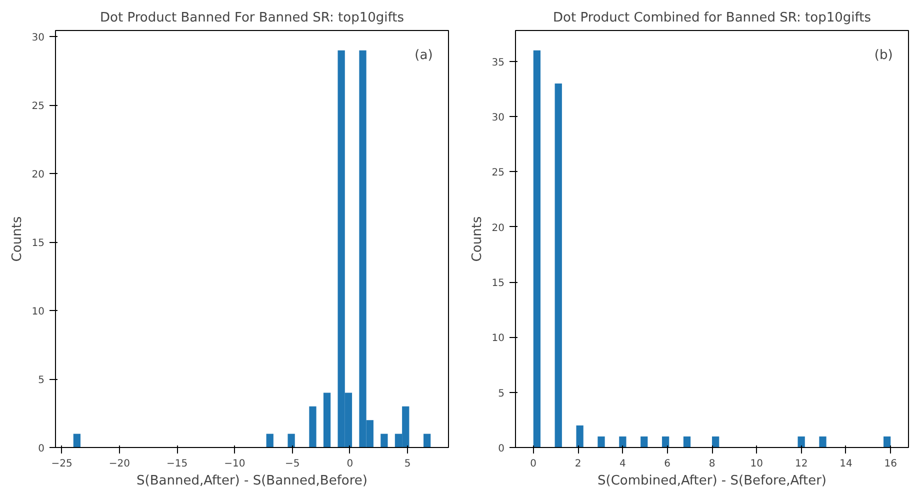 This screenshot has height=492, width=920. What do you see at coordinates (757, 464) in the screenshot?
I see `x-tick-label: 10` at bounding box center [757, 464].